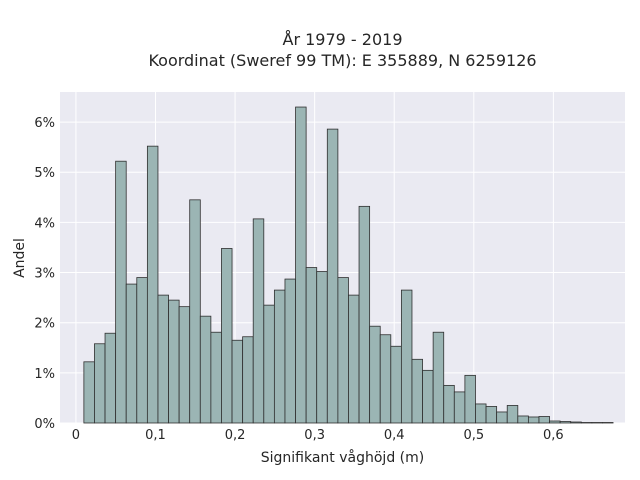 Image resolution: width=640 pixels, height=480 pixels. I want to click on x-axis-label: Signifikant våghöjd (m), so click(342, 457).